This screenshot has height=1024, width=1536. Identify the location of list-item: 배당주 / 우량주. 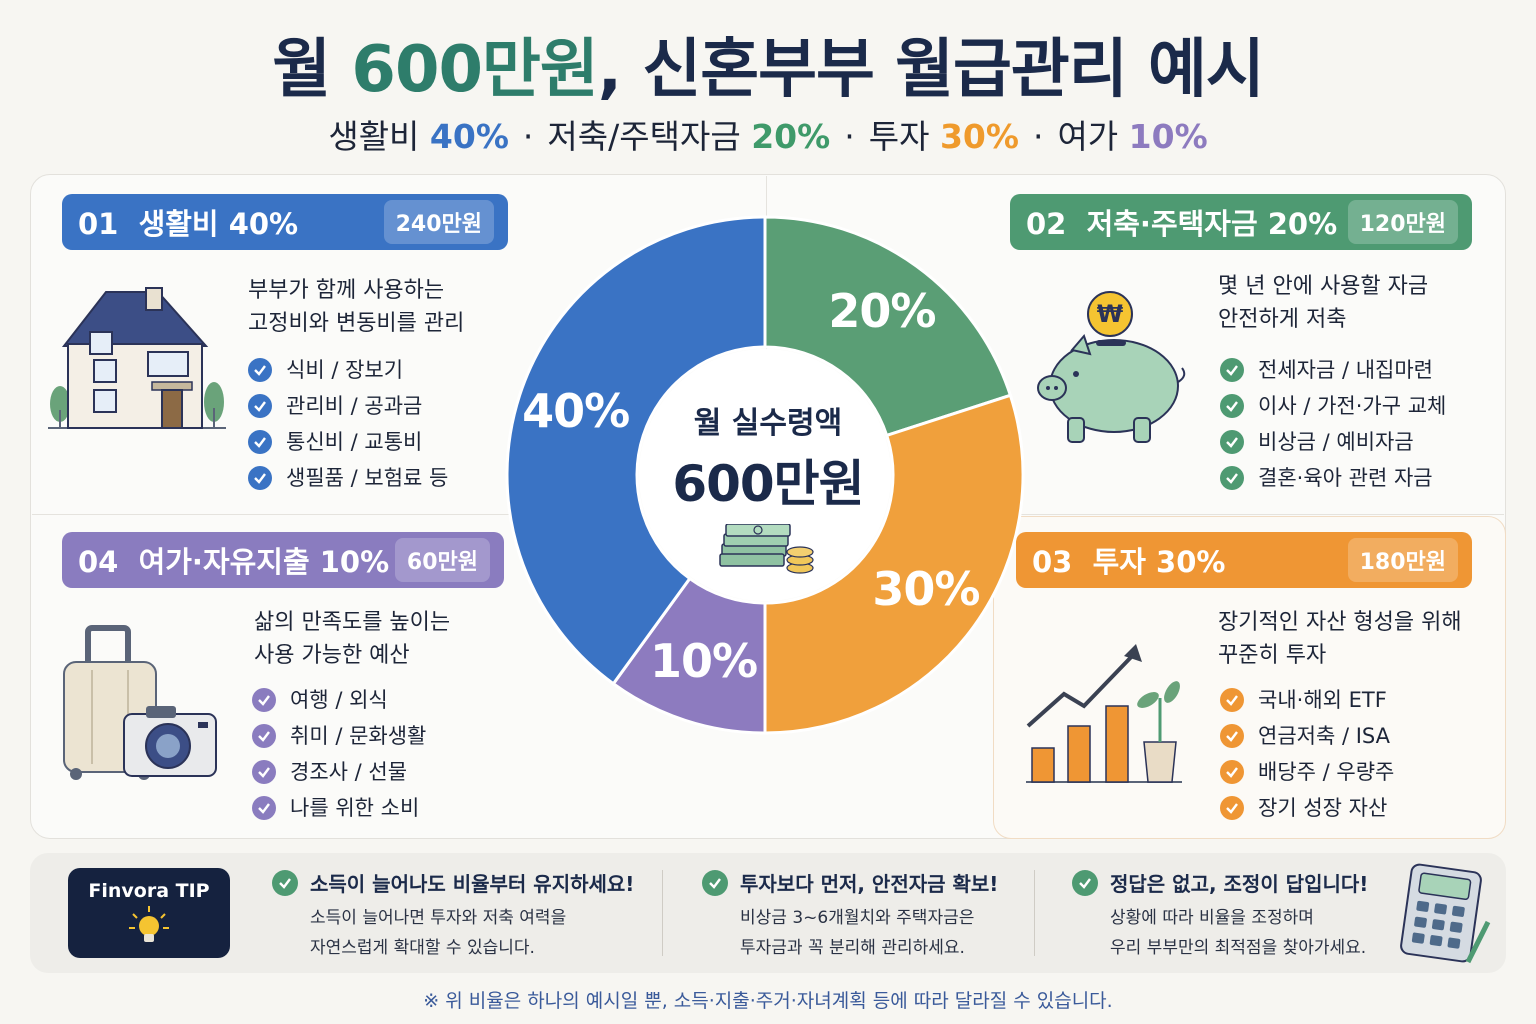
(1307, 772).